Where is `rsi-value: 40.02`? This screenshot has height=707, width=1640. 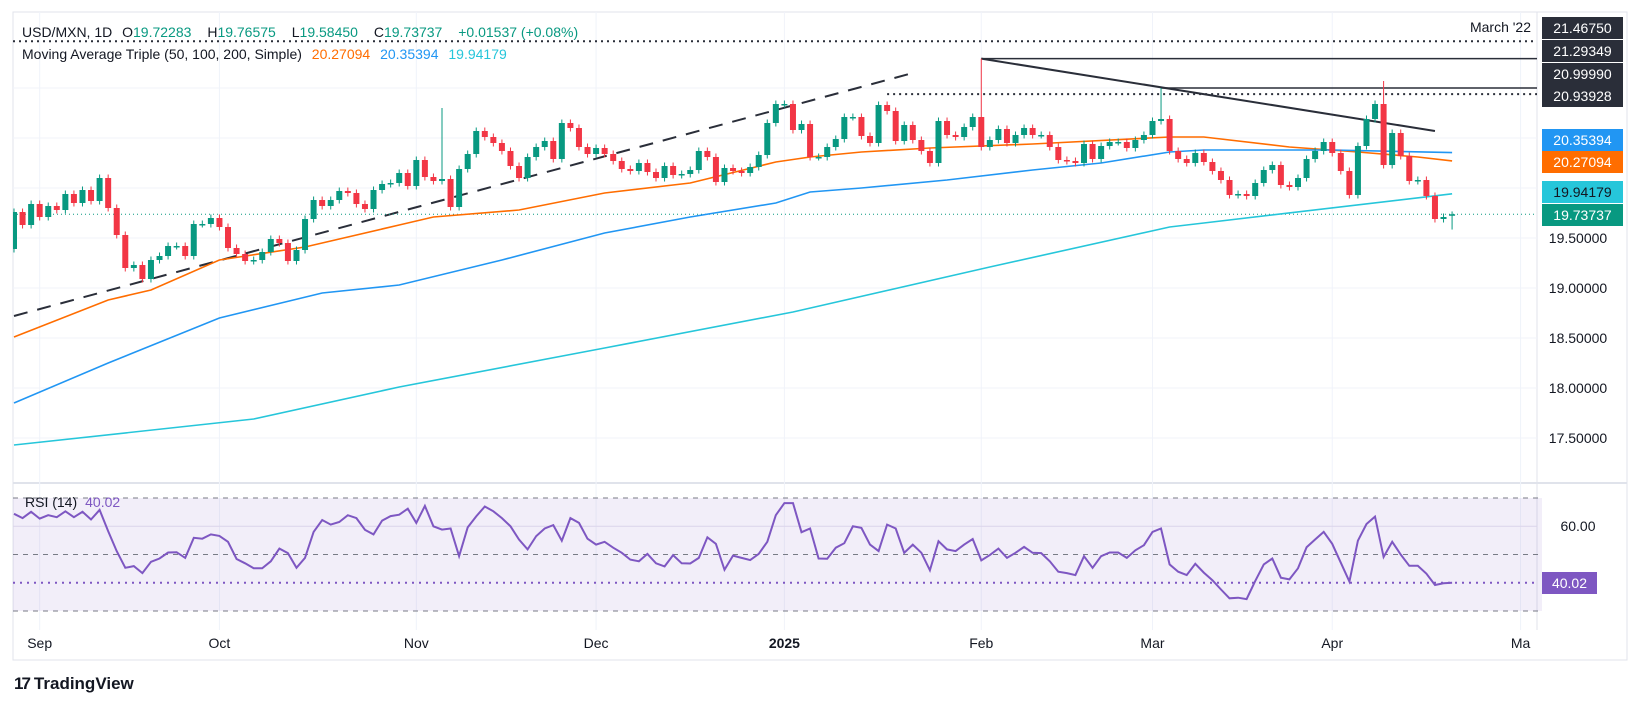 rsi-value: 40.02 is located at coordinates (103, 502).